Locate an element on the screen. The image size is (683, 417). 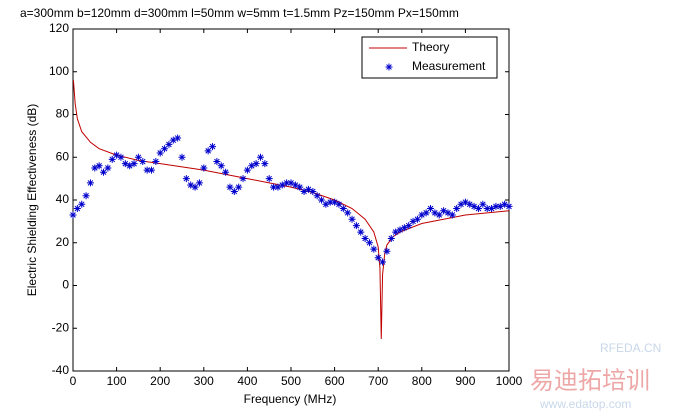
y-tick-label: 120 is located at coordinates (59, 28).